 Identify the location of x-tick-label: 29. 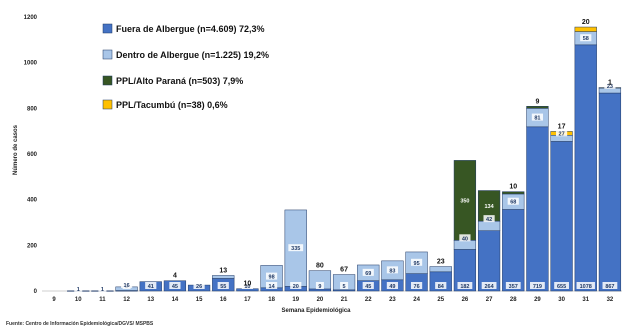
(537, 300).